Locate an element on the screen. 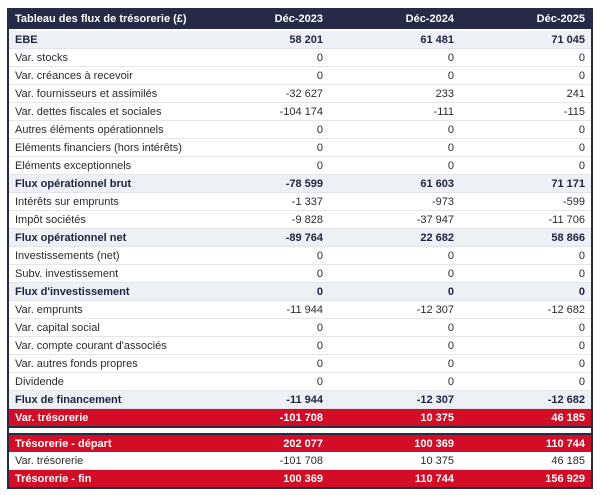 The image size is (600, 495). table-row: Flux opérationnel net -89 764 22 682 58 866 is located at coordinates (300, 238).